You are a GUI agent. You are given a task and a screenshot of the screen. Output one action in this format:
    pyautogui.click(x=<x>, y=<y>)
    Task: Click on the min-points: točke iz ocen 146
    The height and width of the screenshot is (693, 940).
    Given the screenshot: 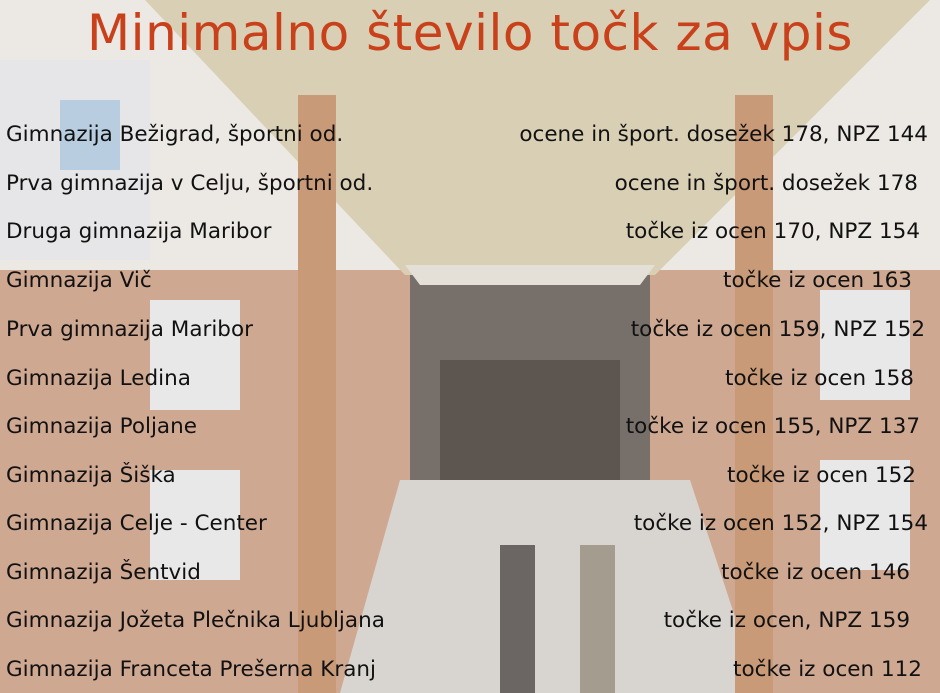 What is the action you would take?
    pyautogui.click(x=815, y=572)
    